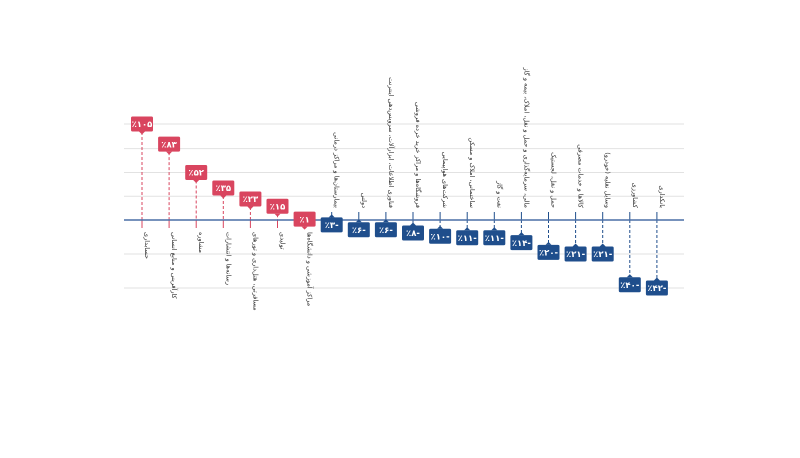 The width and height of the screenshot is (800, 458). I want to click on value-marker: ٪۲۳, so click(250, 200).